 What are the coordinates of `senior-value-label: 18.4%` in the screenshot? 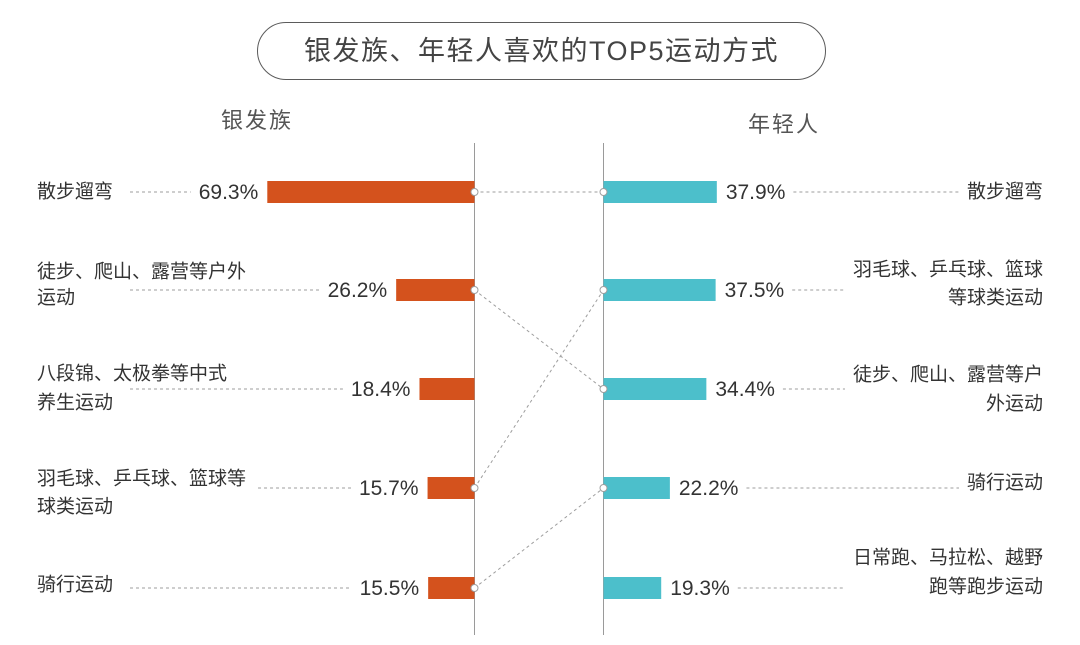 It's located at (381, 389).